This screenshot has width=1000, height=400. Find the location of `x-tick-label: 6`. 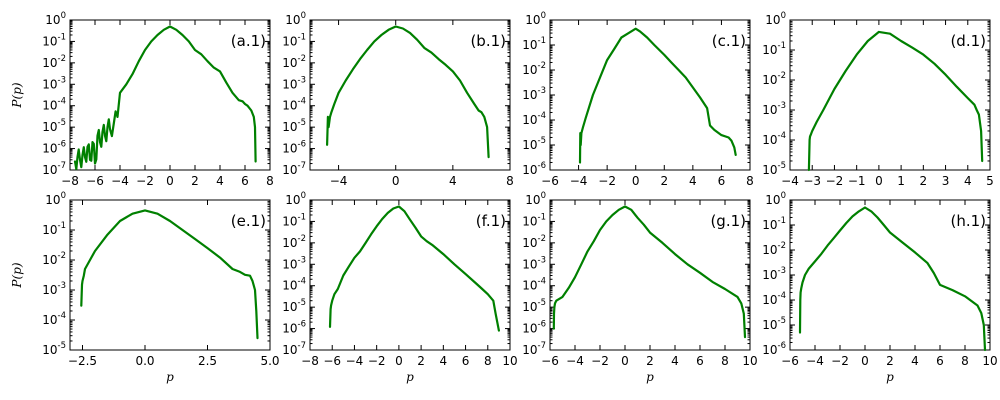

x-tick-label: 6 is located at coordinates (722, 181).